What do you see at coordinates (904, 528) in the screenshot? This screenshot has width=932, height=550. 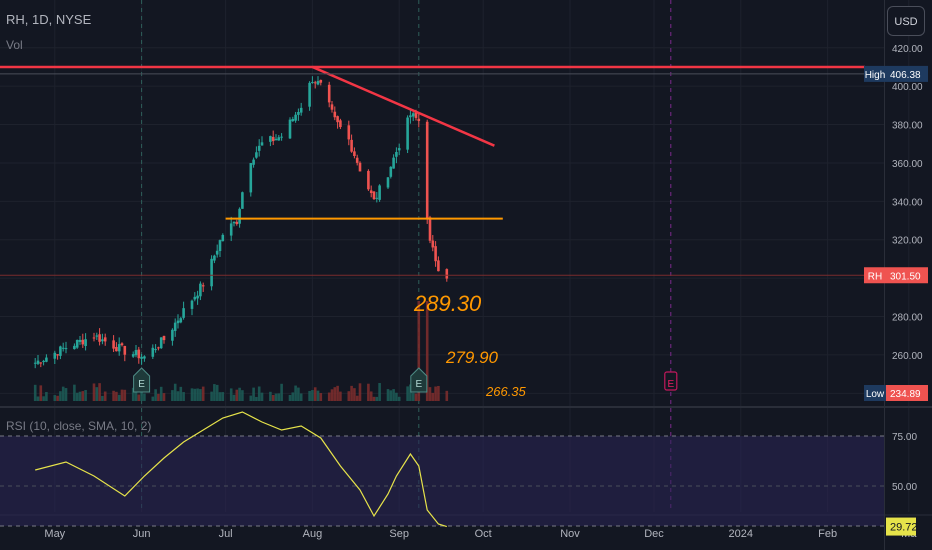 I see `rsi-value: 29.72` at bounding box center [904, 528].